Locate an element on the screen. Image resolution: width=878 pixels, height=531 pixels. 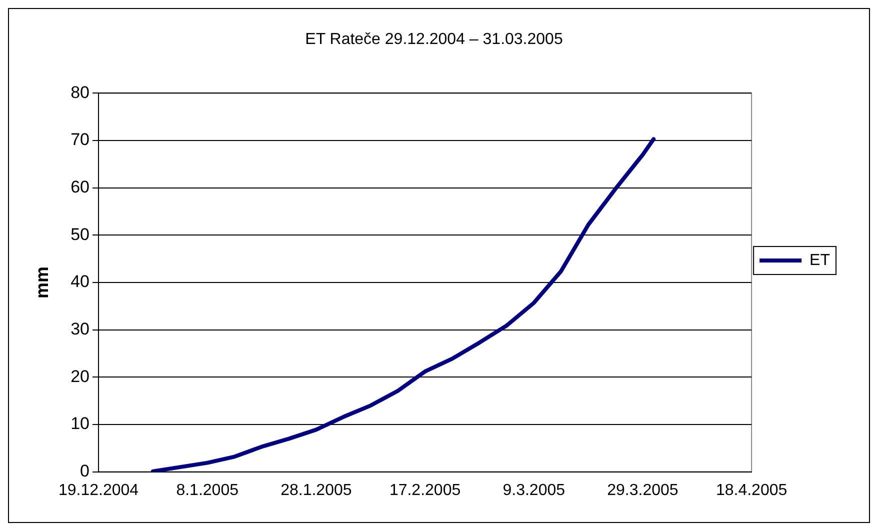
x-tick-label: 17.2.2005 is located at coordinates (425, 490).